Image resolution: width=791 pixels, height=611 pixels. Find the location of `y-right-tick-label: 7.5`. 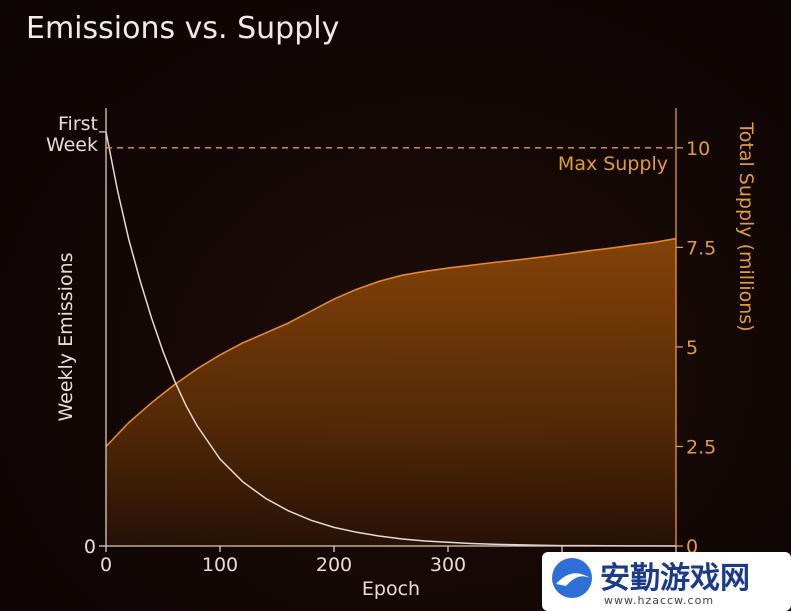

y-right-tick-label: 7.5 is located at coordinates (701, 248).